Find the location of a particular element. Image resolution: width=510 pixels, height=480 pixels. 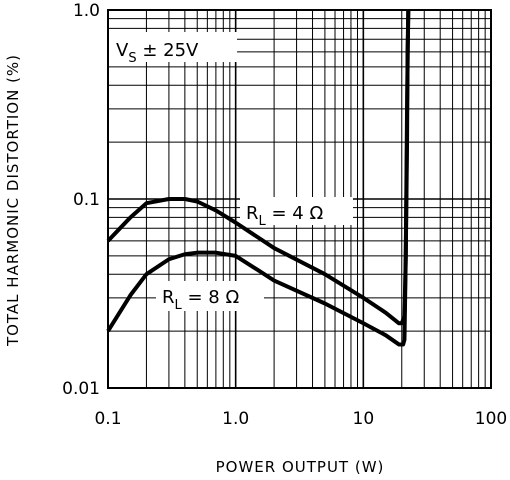

x-tick-label: 0.1 is located at coordinates (107, 419).